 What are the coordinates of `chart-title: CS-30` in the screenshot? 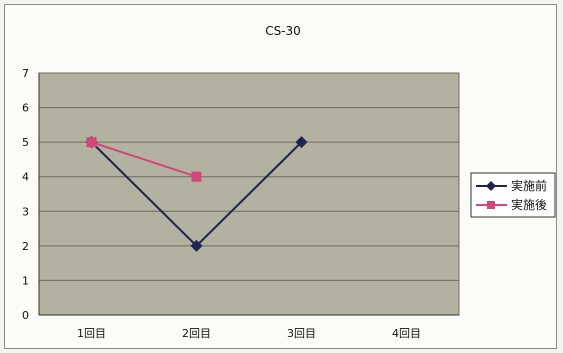 It's located at (283, 31).